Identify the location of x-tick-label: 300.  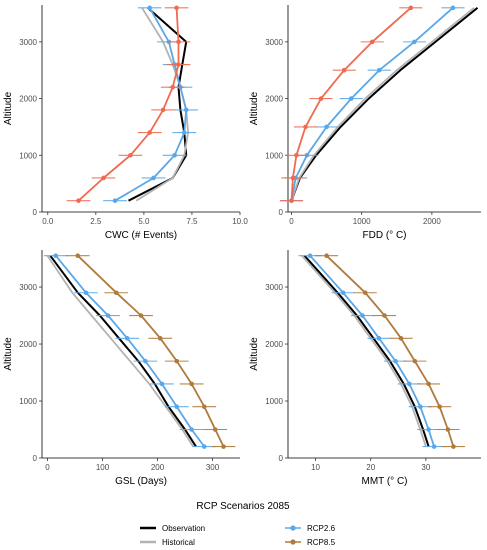
(213, 467).